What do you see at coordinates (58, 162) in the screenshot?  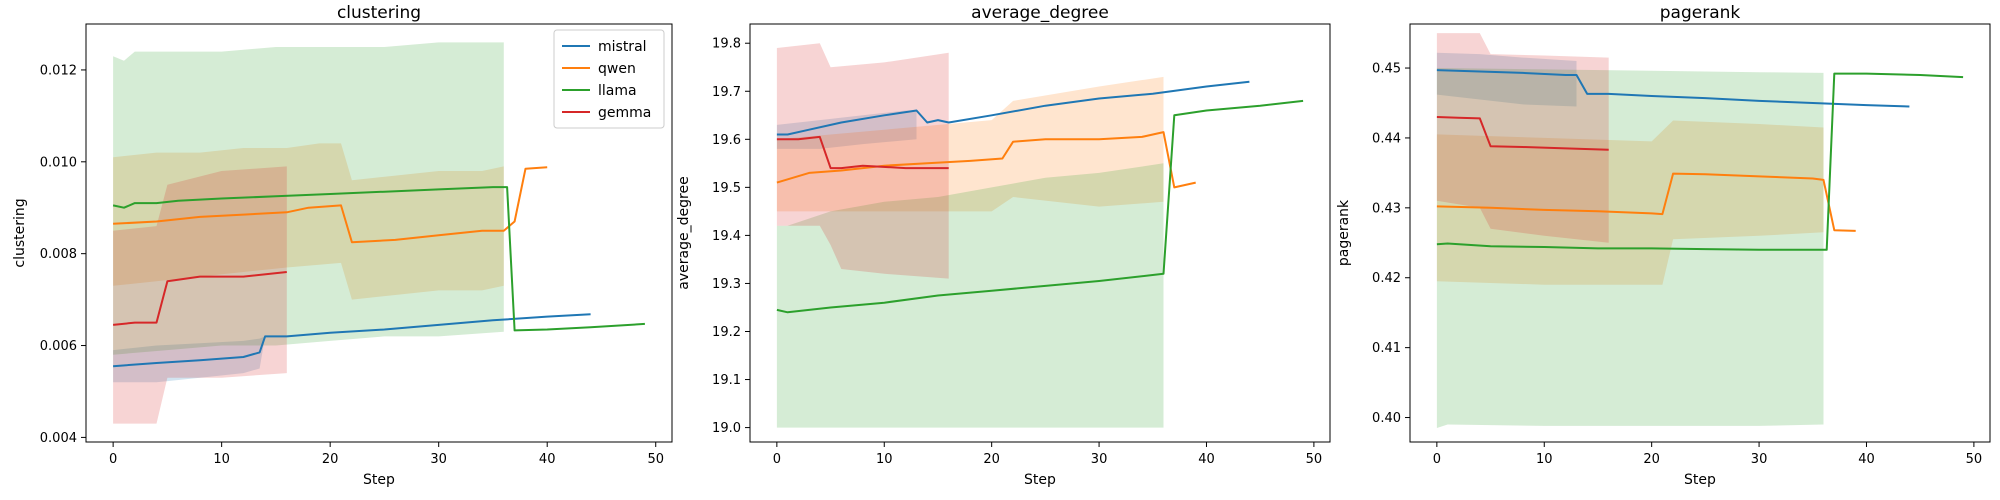 I see `y-tick-label: 0.010` at bounding box center [58, 162].